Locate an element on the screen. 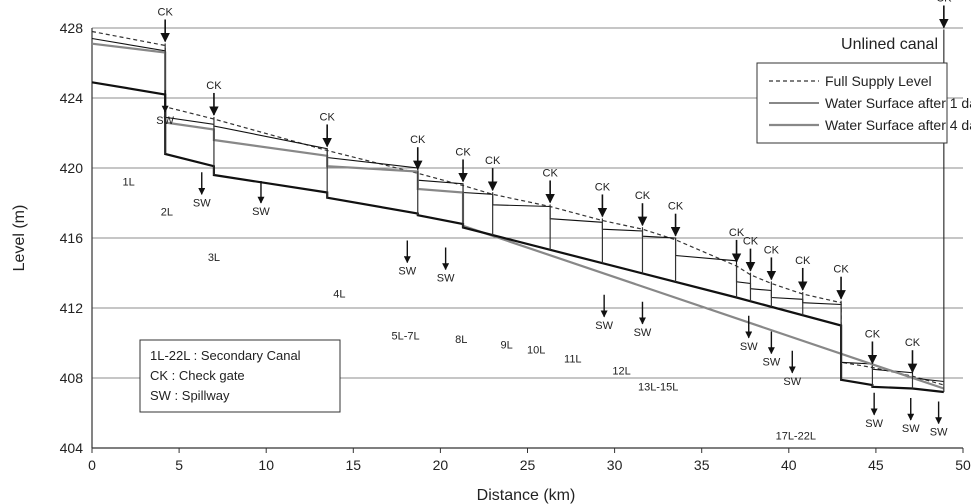  y-tick-label: 424 is located at coordinates (72, 98).